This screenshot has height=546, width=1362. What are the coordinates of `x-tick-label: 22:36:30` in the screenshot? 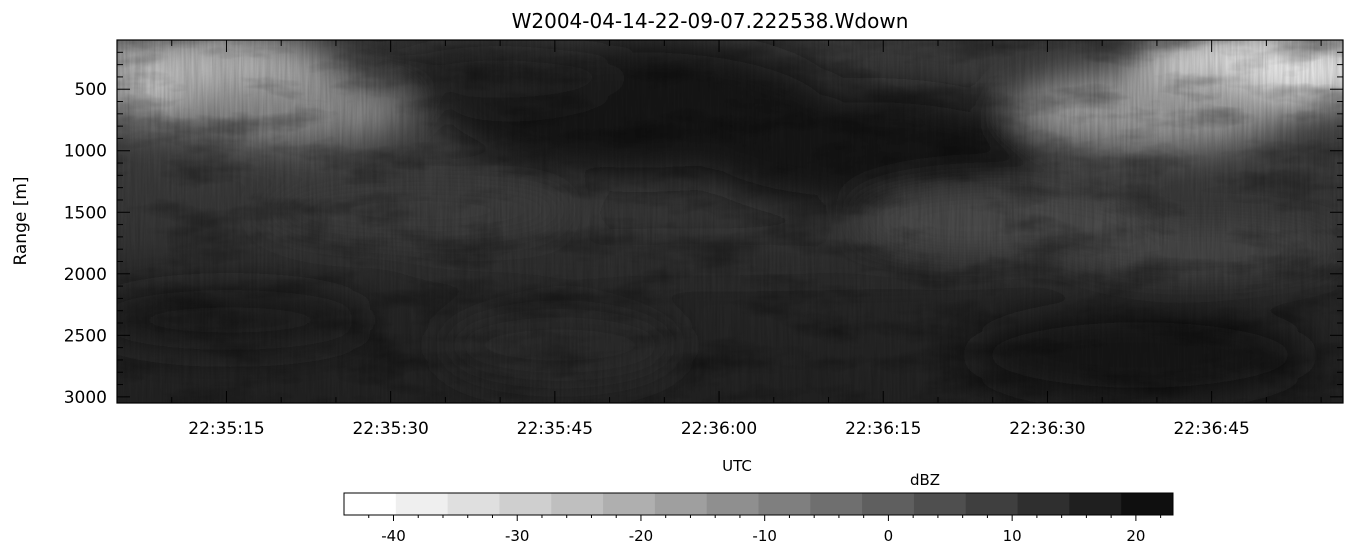 It's located at (1047, 429).